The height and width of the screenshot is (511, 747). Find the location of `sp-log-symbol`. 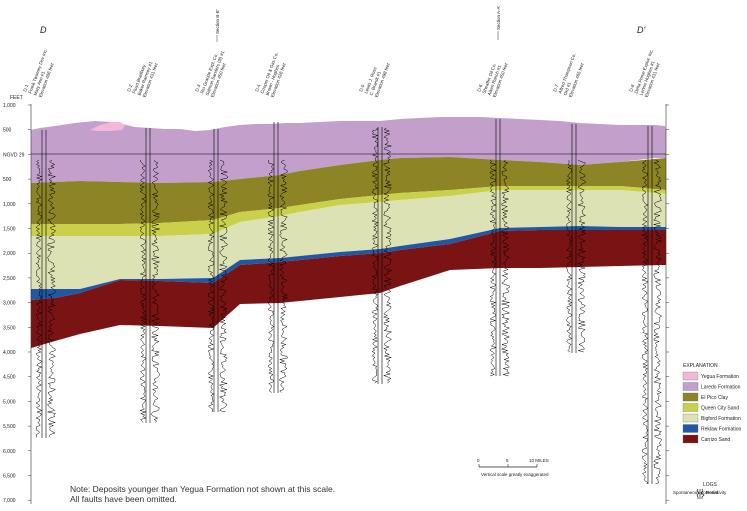

sp-log-symbol is located at coordinates (698, 493).